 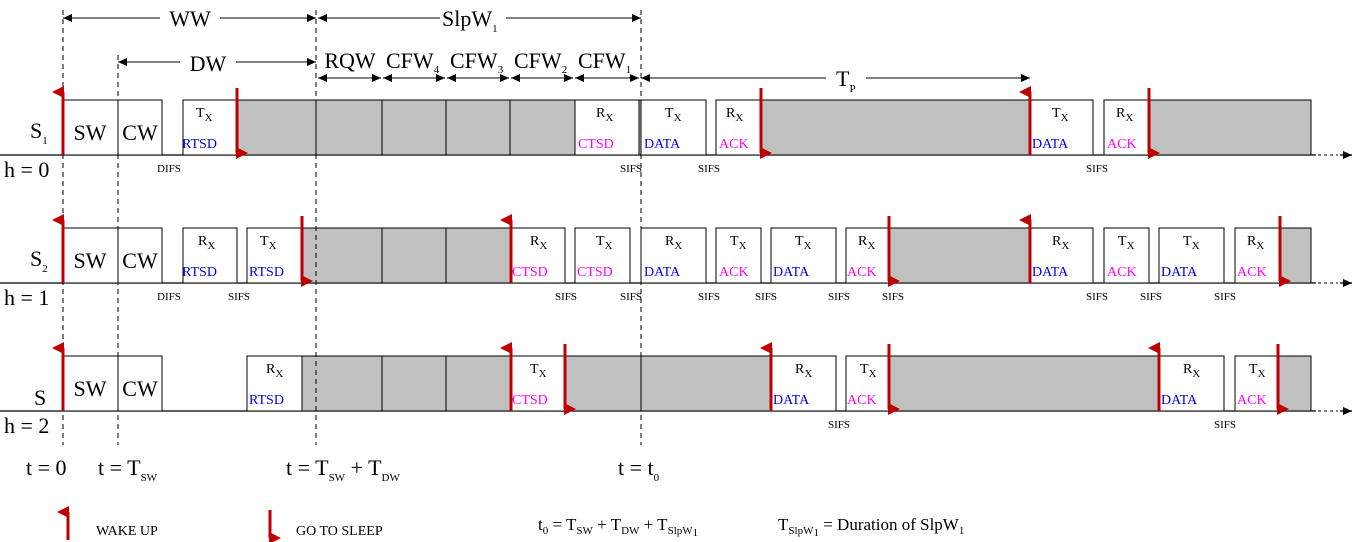 What do you see at coordinates (339, 531) in the screenshot?
I see `legend-sleep: GO TO SLEEP` at bounding box center [339, 531].